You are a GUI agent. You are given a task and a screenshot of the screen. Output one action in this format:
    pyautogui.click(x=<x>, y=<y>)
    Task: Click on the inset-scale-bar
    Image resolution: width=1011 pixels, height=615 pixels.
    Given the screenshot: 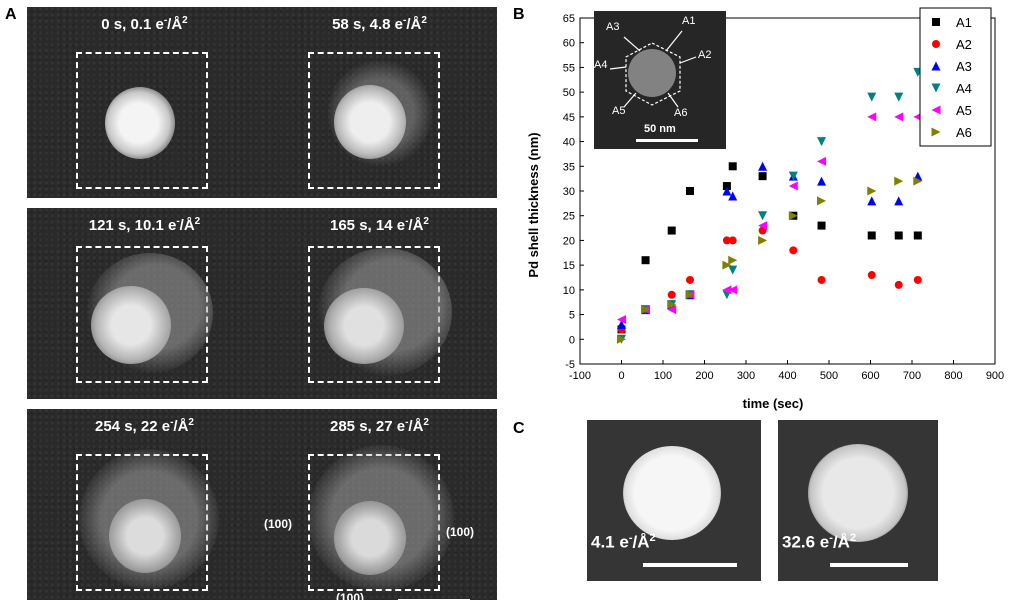 What is the action you would take?
    pyautogui.click(x=667, y=140)
    